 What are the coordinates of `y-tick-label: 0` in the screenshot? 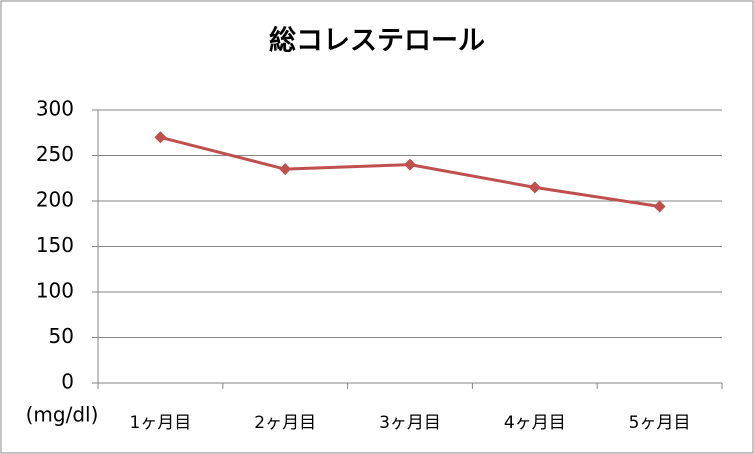 It's located at (67, 382).